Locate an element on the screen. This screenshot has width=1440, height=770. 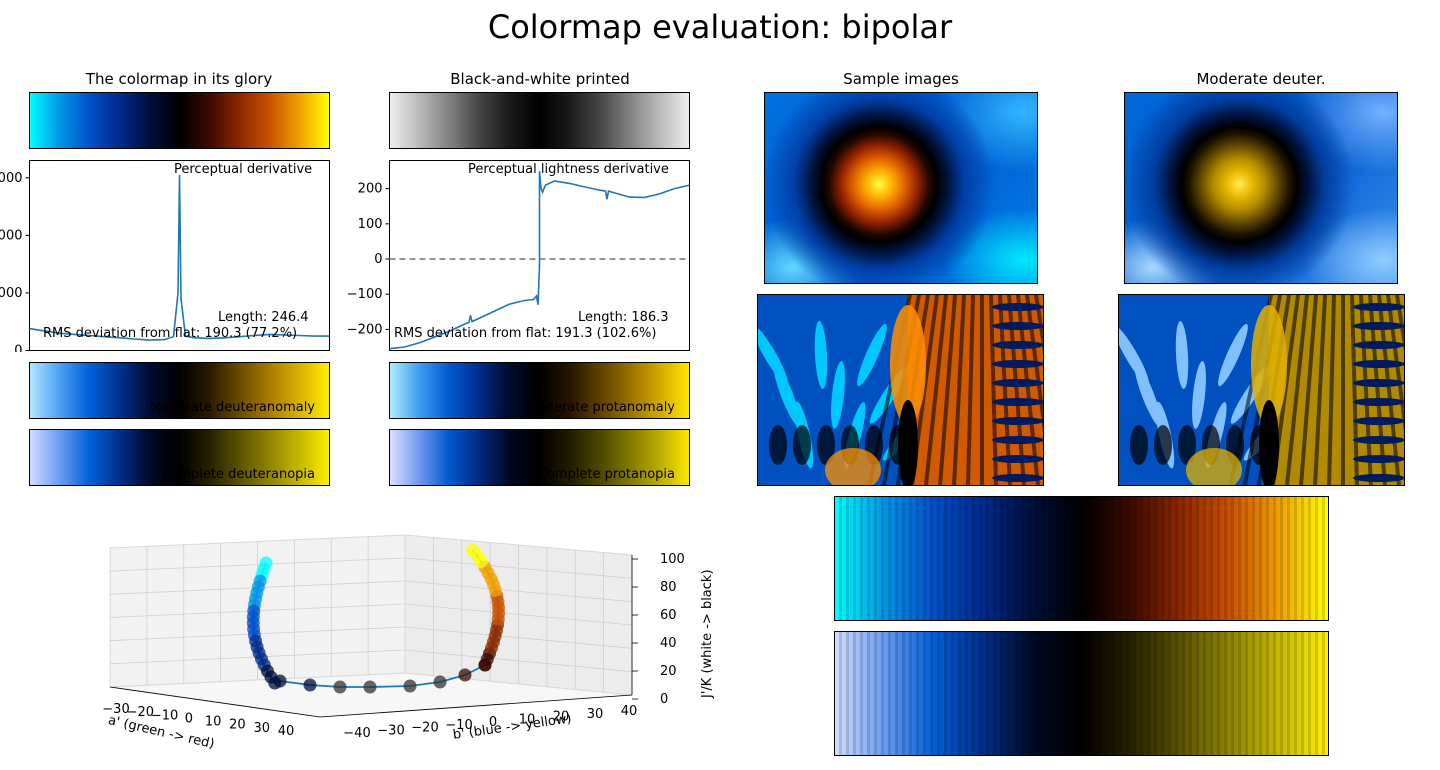
protanopia-bar: Complete protanopia is located at coordinates (539, 457).